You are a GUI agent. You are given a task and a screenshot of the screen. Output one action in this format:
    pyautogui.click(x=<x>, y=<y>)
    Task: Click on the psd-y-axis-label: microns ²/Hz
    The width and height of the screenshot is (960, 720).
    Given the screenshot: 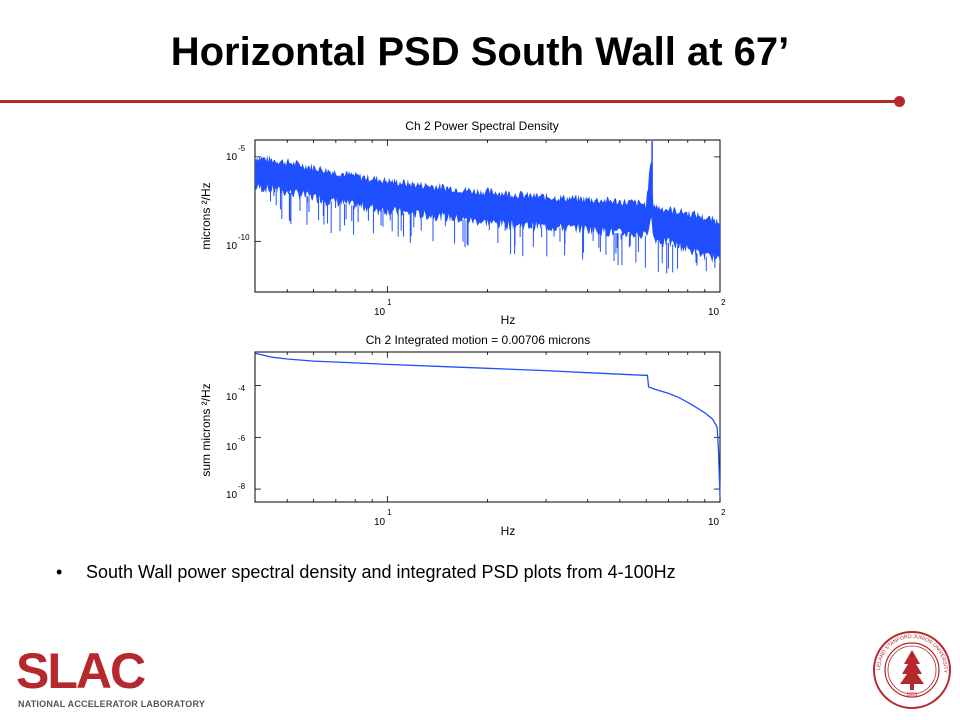 What is the action you would take?
    pyautogui.click(x=206, y=215)
    